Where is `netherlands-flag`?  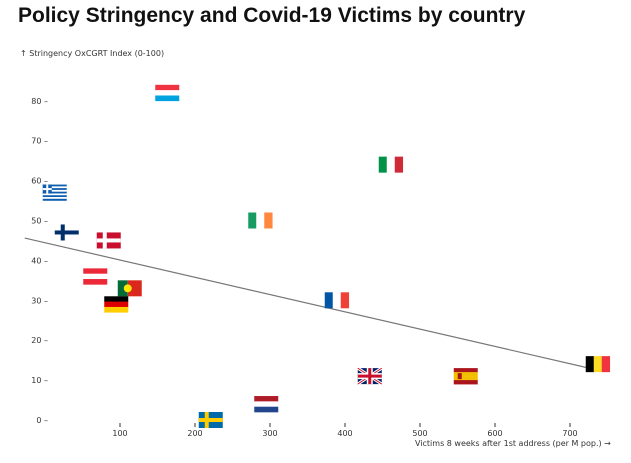
netherlands-flag is located at coordinates (266, 404).